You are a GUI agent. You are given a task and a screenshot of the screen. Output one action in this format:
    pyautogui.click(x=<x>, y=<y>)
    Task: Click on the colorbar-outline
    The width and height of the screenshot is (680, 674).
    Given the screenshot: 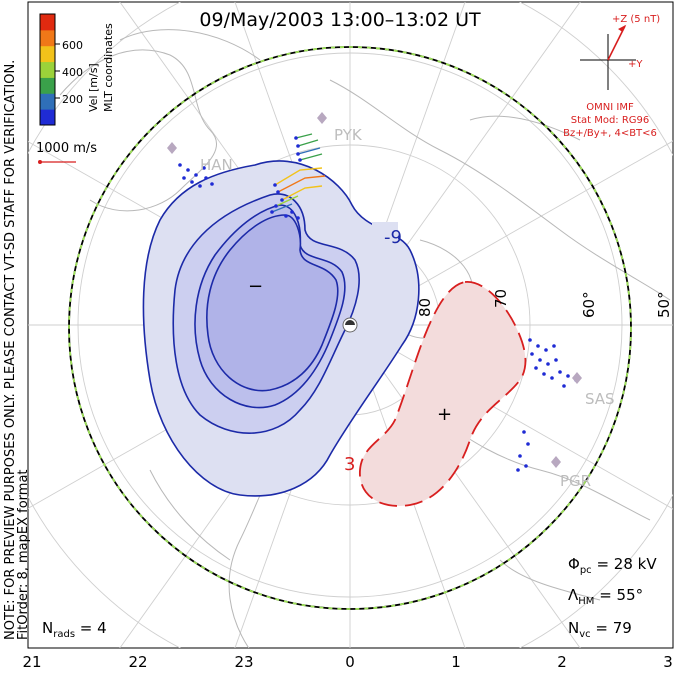 What is the action you would take?
    pyautogui.click(x=47, y=69)
    